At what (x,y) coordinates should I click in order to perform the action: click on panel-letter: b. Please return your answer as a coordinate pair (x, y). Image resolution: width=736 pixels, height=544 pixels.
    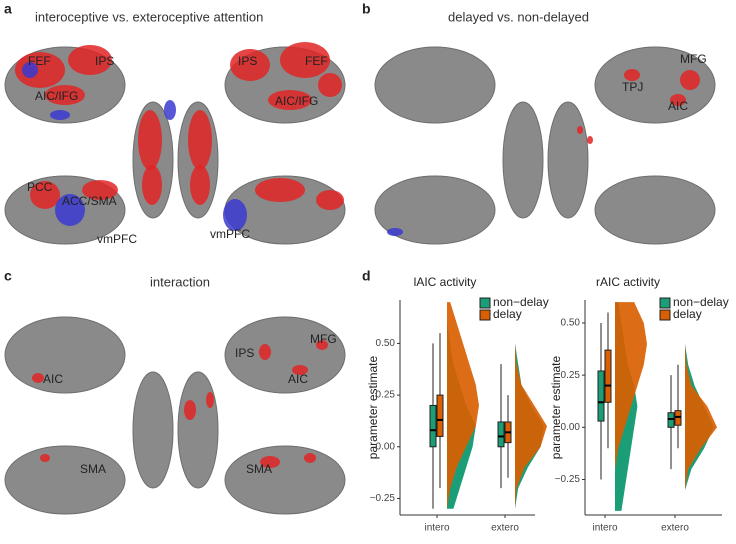
    Looking at the image, I should click on (366, 9).